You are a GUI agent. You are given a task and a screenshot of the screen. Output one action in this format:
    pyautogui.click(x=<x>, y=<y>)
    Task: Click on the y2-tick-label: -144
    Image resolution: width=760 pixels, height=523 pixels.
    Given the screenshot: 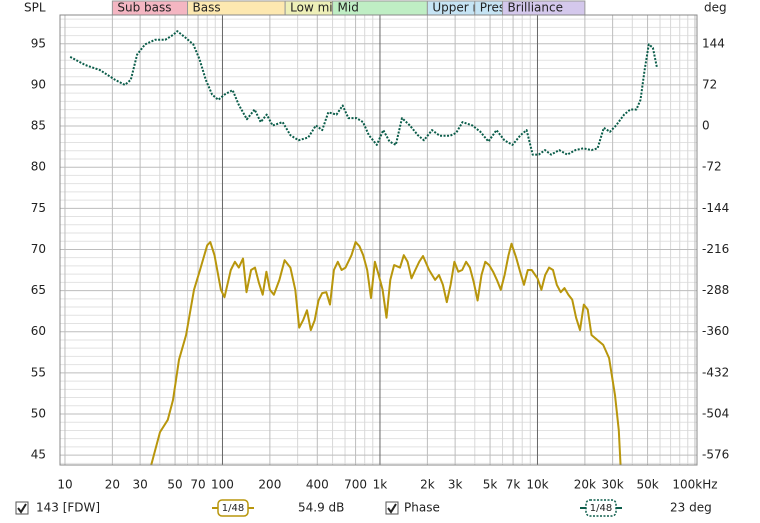 What is the action you would take?
    pyautogui.click(x=715, y=208)
    